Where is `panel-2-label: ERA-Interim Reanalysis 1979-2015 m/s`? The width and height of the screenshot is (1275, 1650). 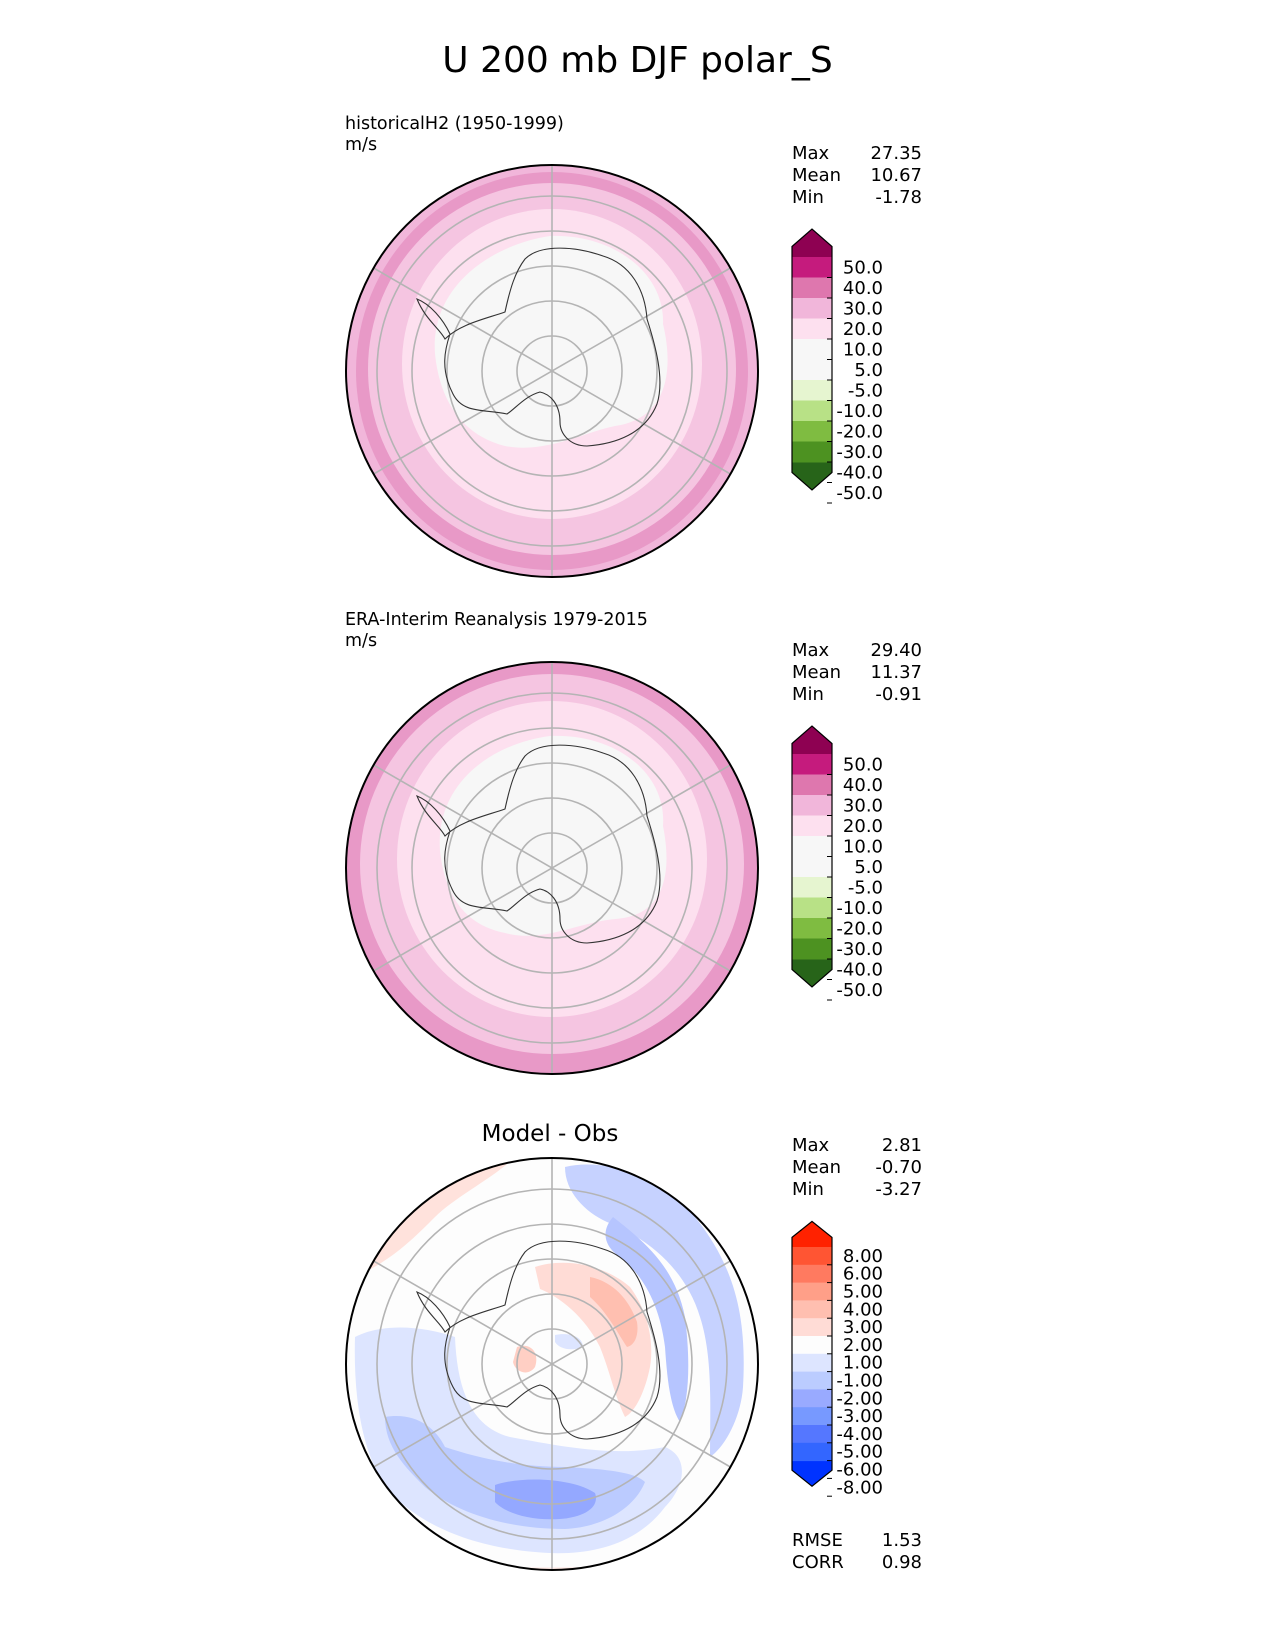
panel-2-label: ERA-Interim Reanalysis 1979-2015 m/s is located at coordinates (496, 631).